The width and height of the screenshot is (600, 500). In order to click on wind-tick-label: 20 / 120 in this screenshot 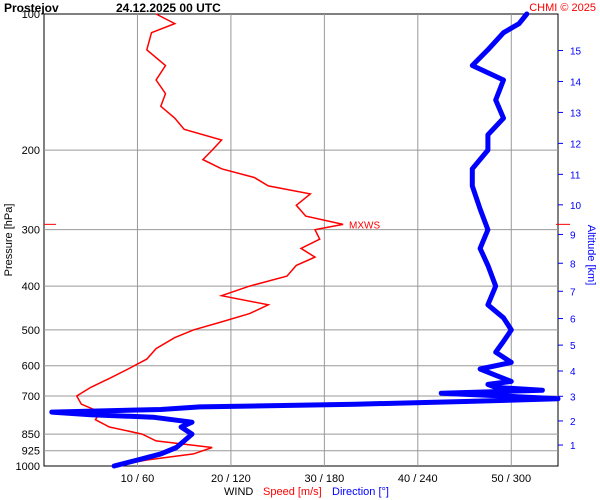, I will do `click(231, 479)`.